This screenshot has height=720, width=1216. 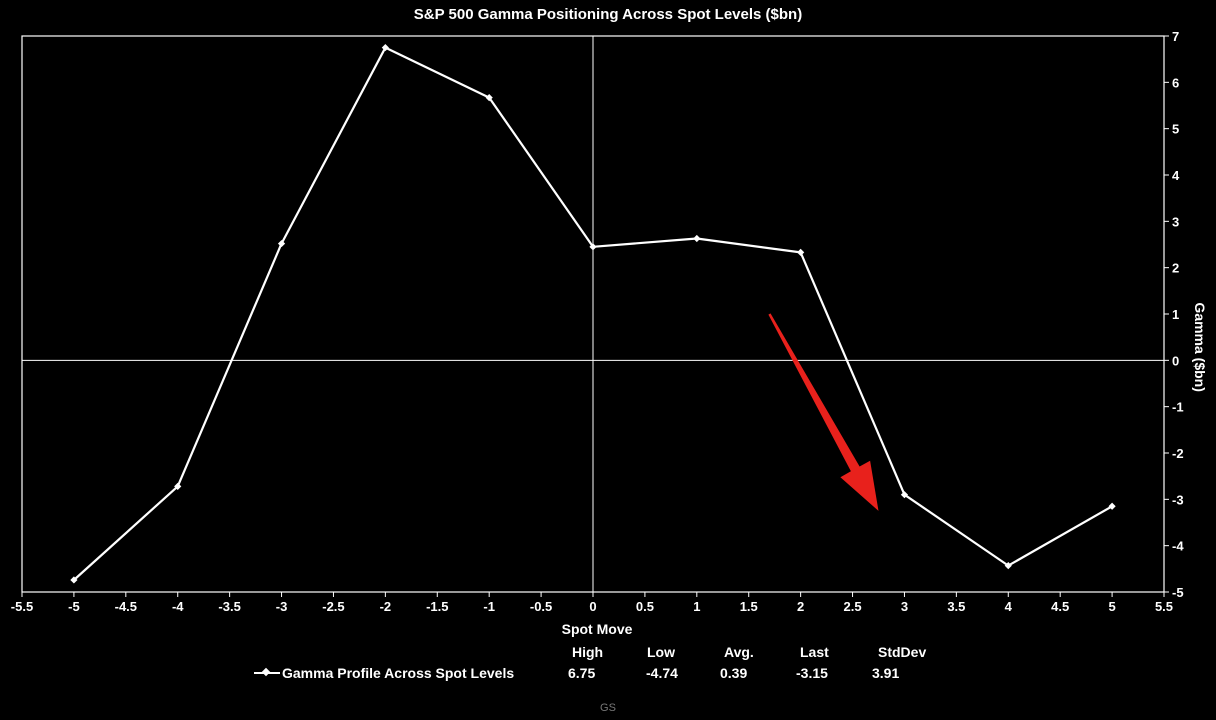 What do you see at coordinates (22, 606) in the screenshot?
I see `x-tick-label: -5.5` at bounding box center [22, 606].